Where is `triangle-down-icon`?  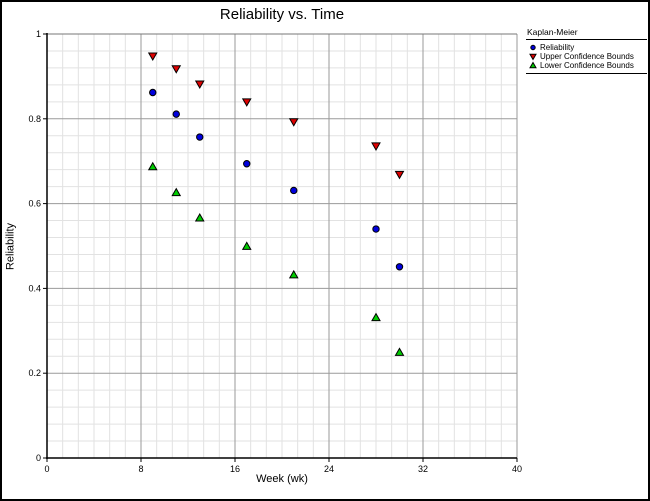 triangle-down-icon is located at coordinates (533, 57).